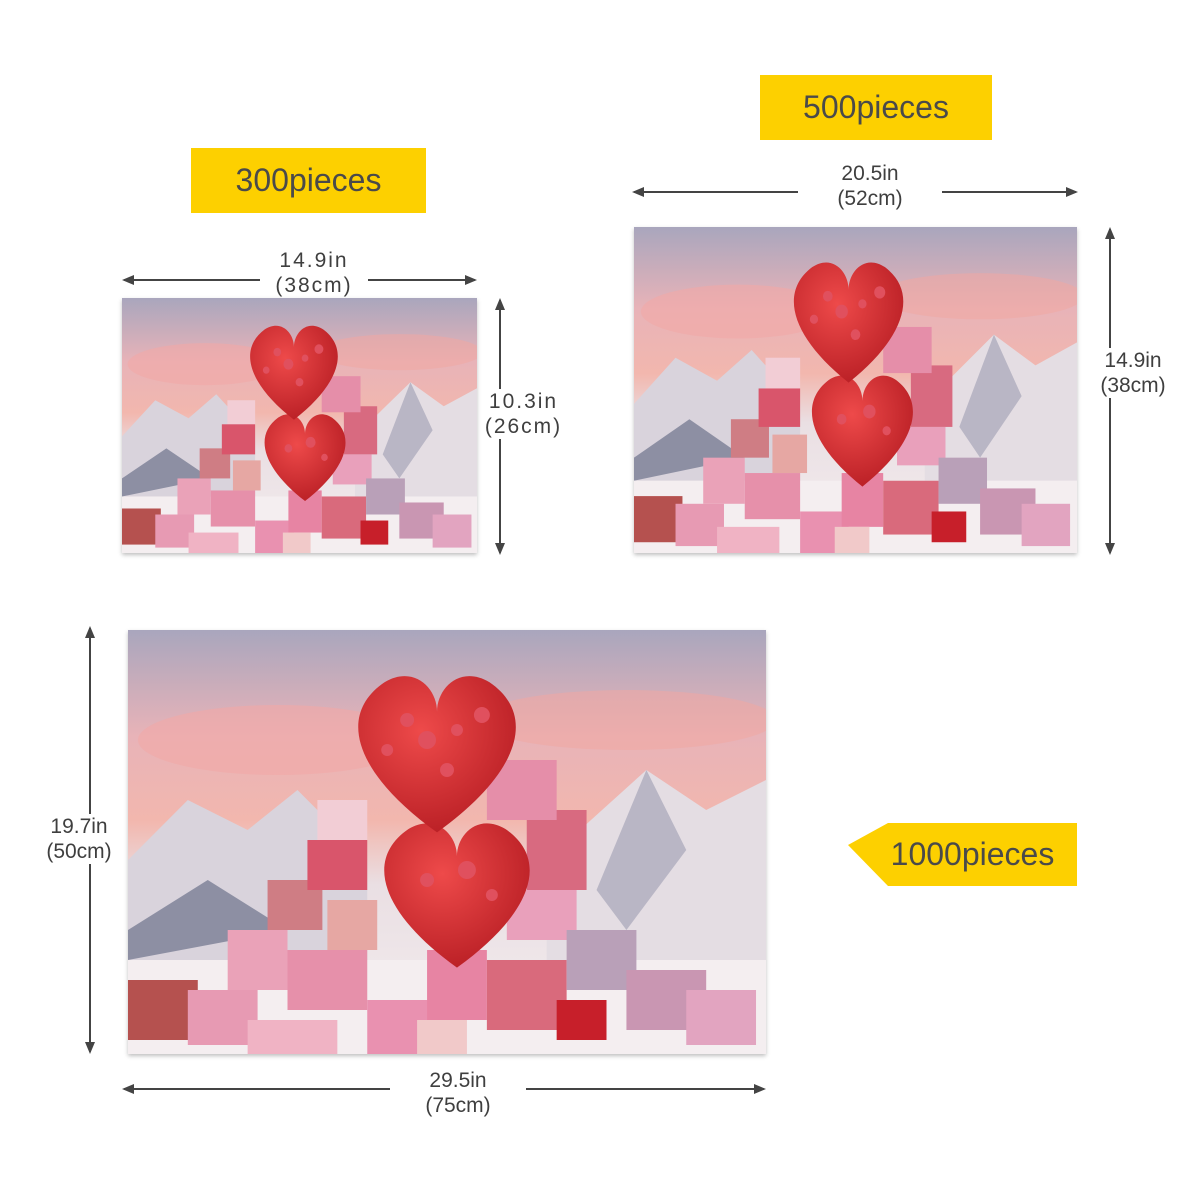 The width and height of the screenshot is (1200, 1200). I want to click on width-in: 29.5in, so click(458, 1080).